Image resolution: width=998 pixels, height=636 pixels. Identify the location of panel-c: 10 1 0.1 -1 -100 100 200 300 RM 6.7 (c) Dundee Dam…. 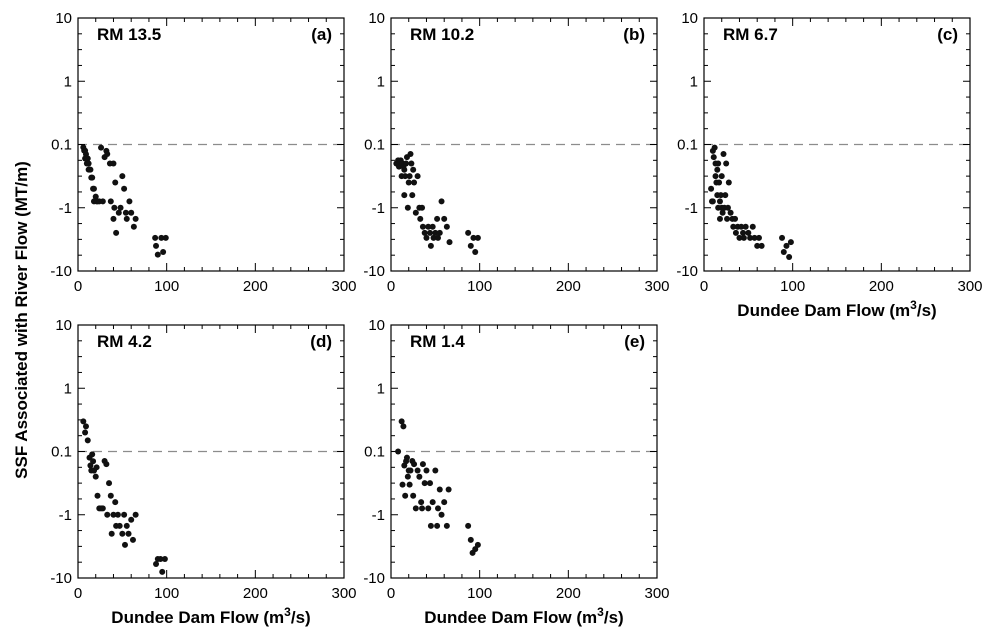
(829, 165).